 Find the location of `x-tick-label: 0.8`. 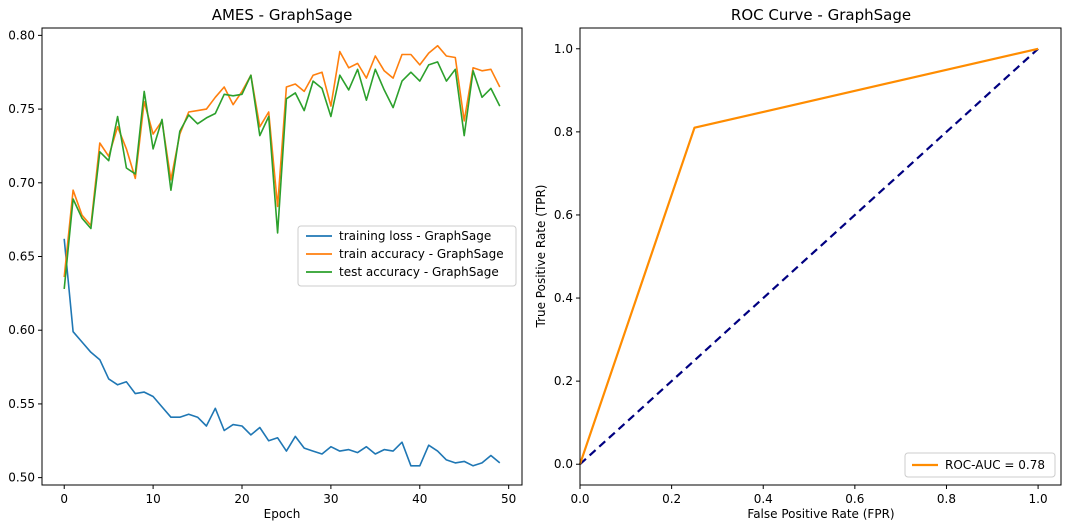

x-tick-label: 0.8 is located at coordinates (946, 499).